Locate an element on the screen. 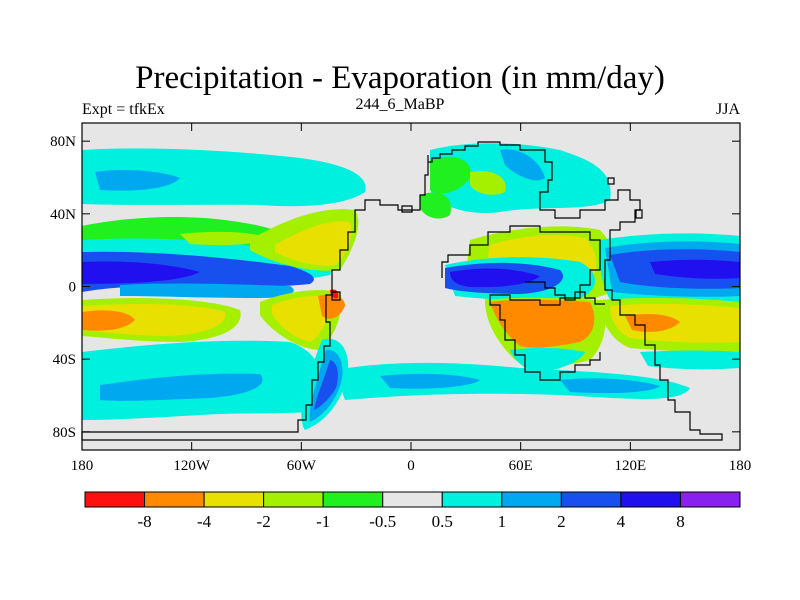  lat-tick-label: 40N is located at coordinates (63, 215).